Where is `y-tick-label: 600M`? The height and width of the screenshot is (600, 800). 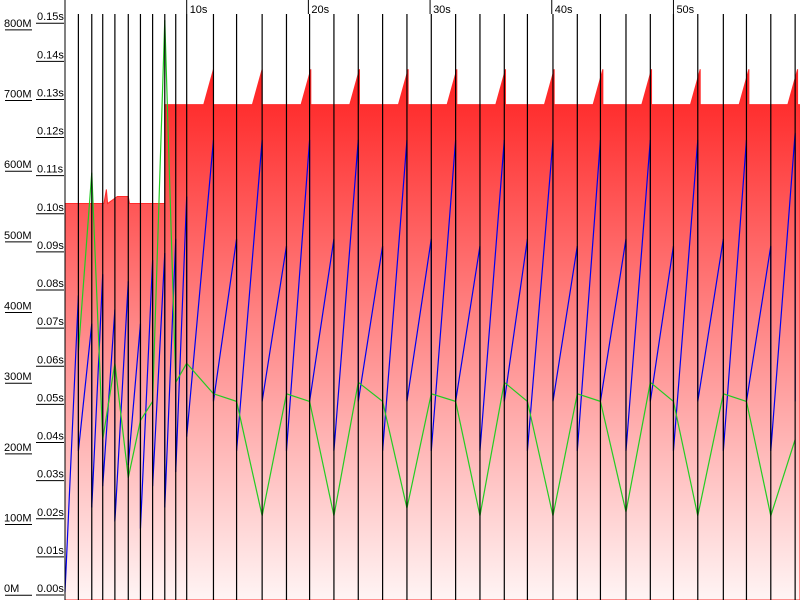
y-tick-label: 600M is located at coordinates (18, 165).